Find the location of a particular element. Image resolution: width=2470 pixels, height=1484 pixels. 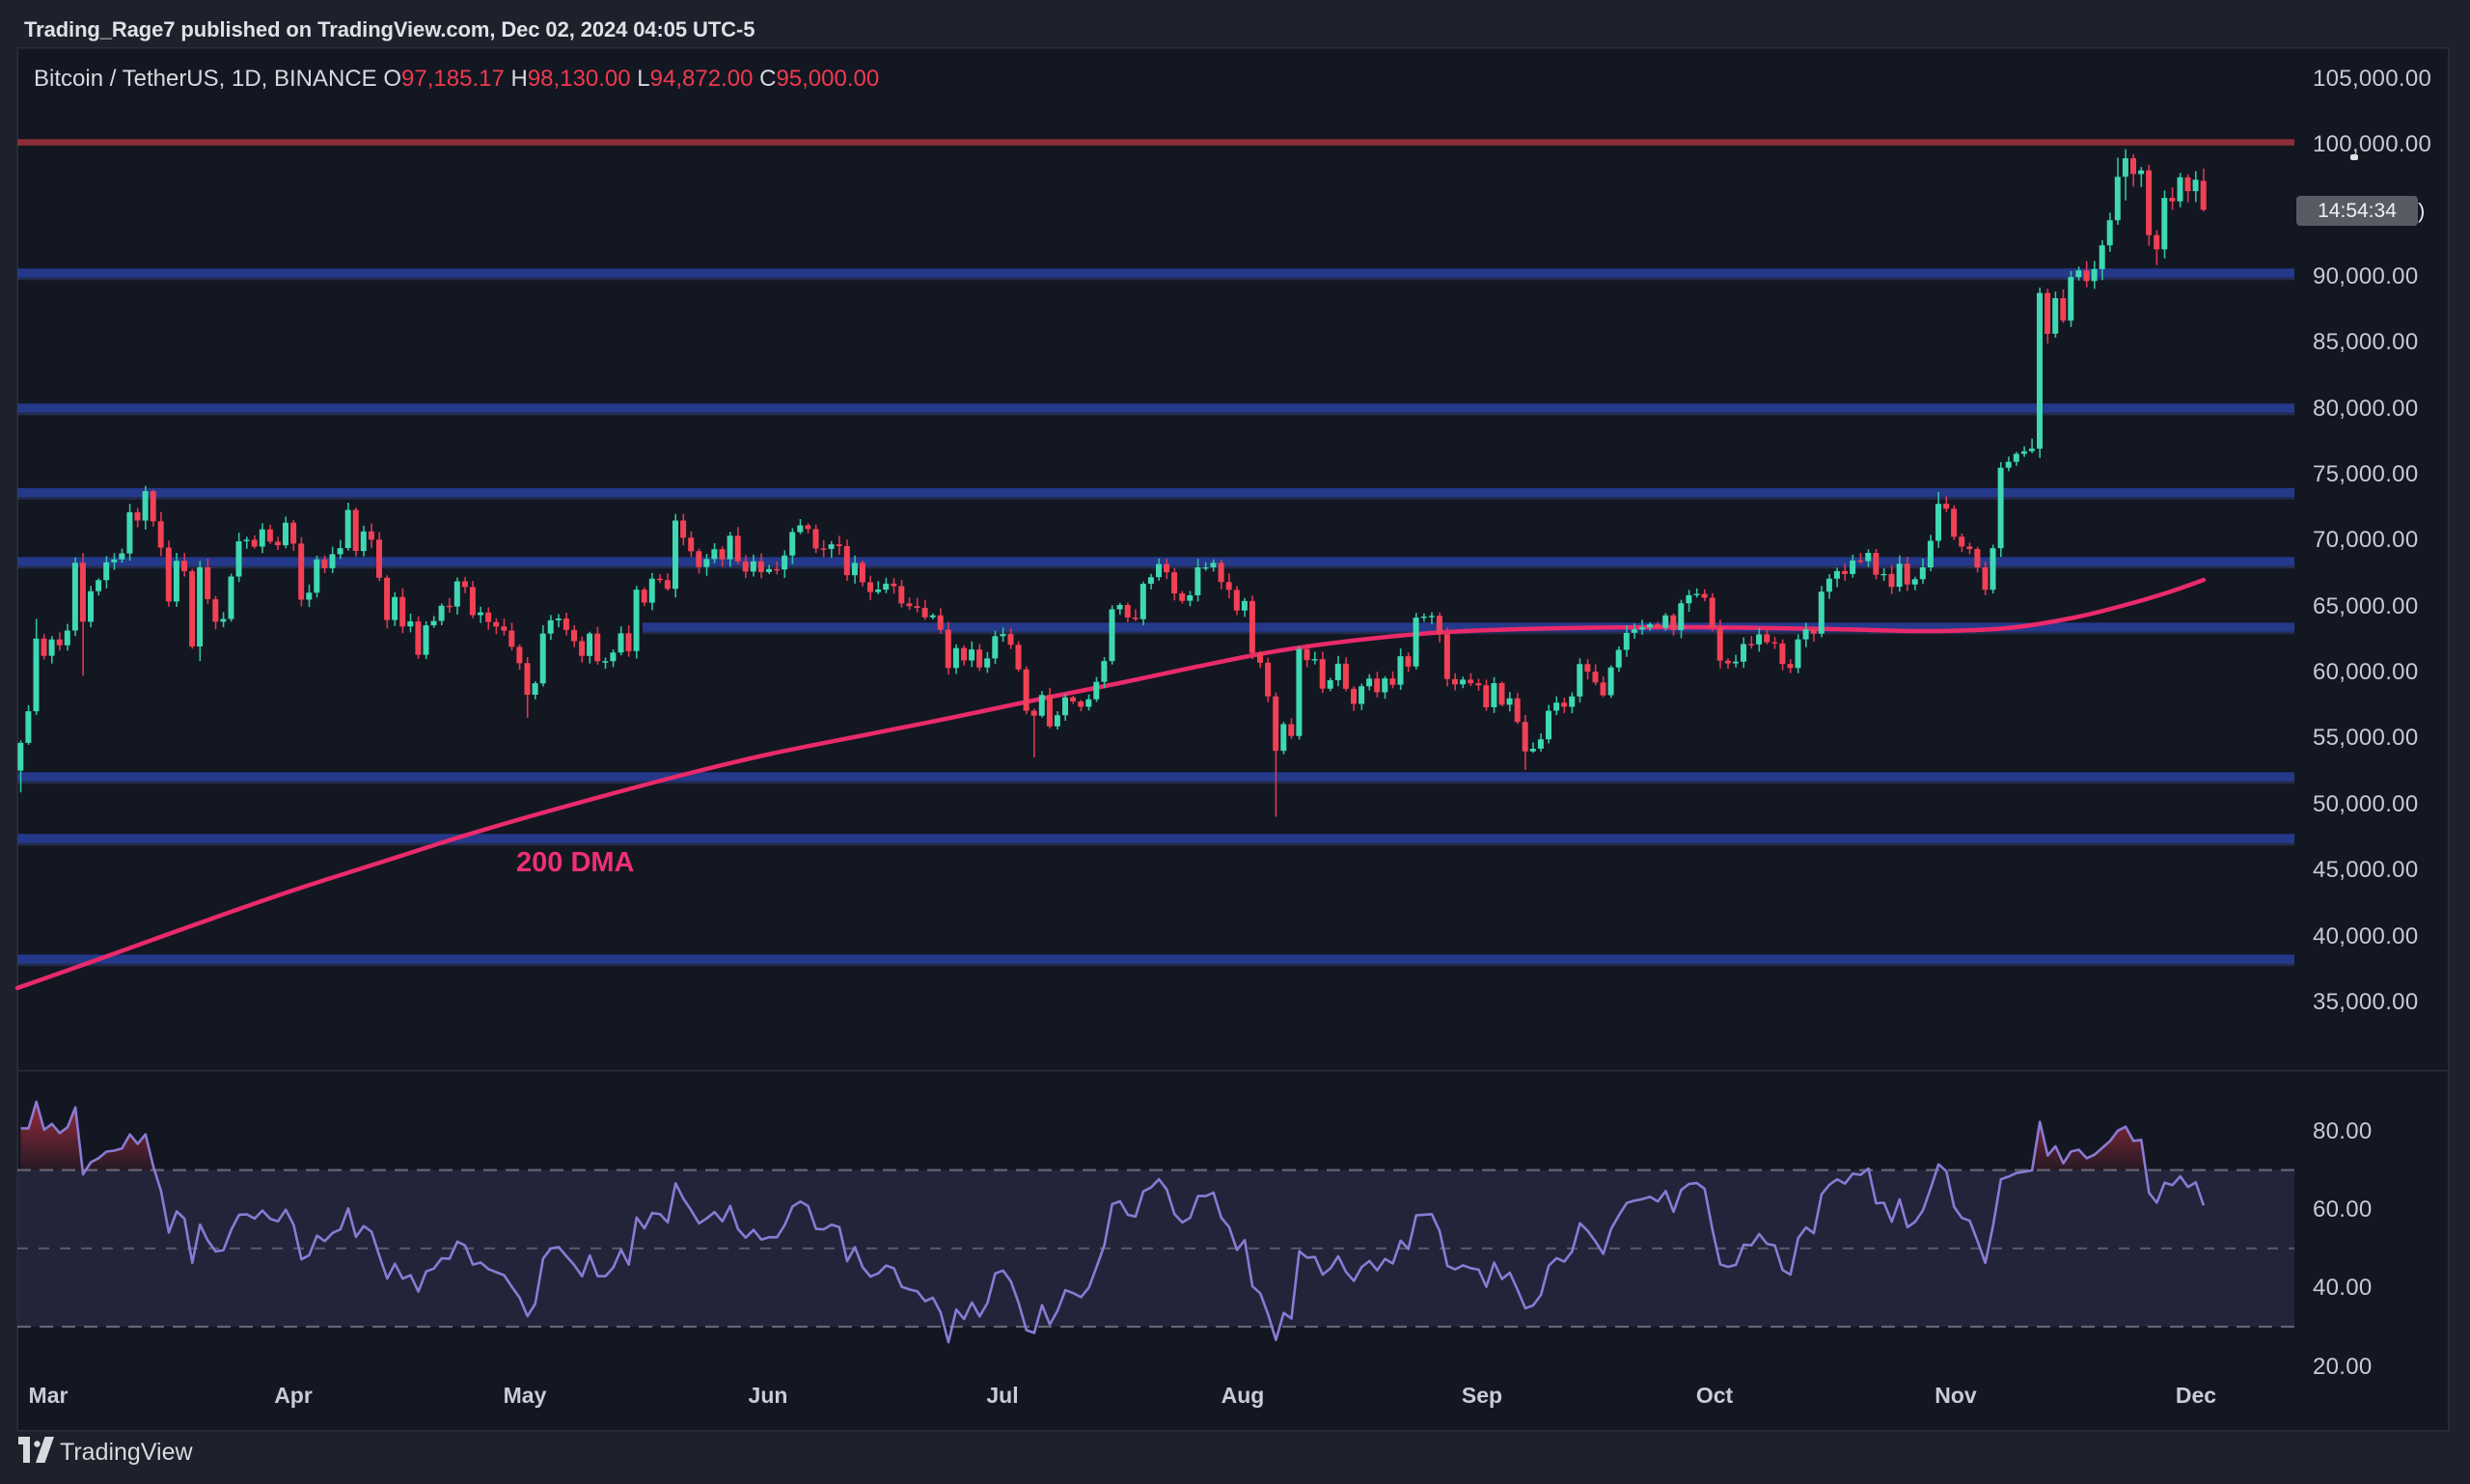

svg-text: 40.00 is located at coordinates (2343, 1288).